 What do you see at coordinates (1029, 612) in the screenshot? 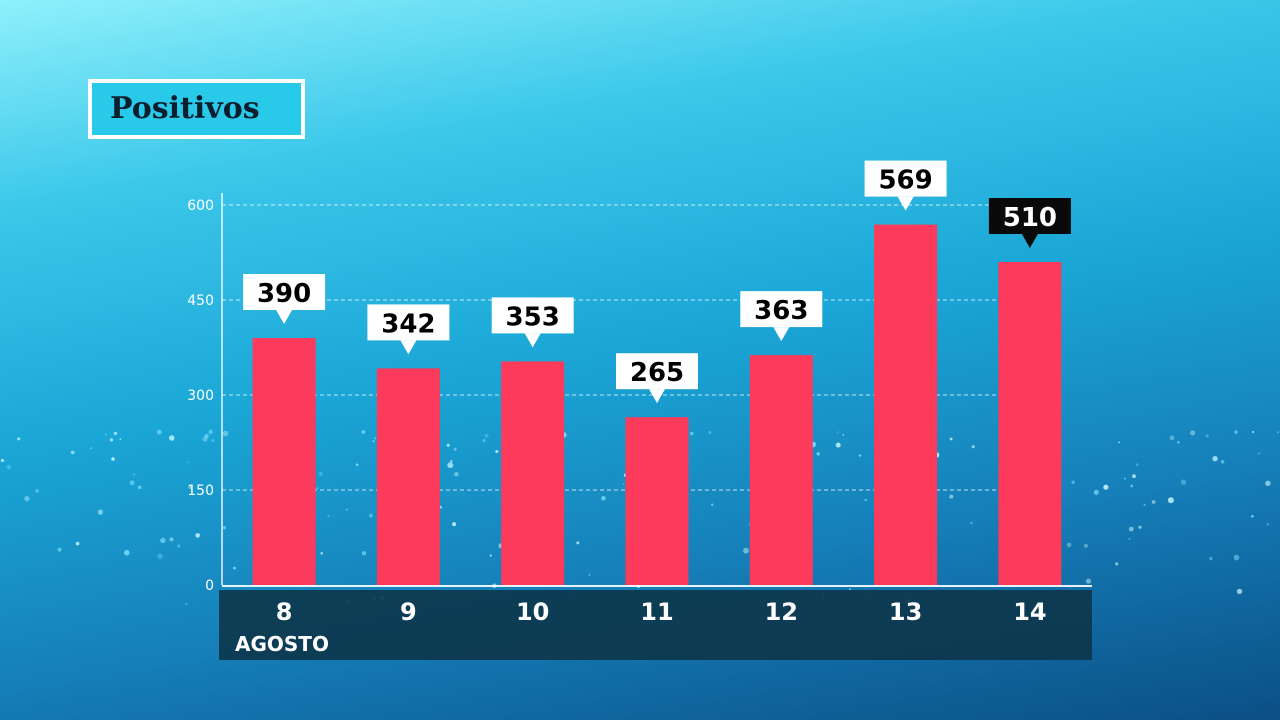
I see `x-tick-label: 14` at bounding box center [1029, 612].